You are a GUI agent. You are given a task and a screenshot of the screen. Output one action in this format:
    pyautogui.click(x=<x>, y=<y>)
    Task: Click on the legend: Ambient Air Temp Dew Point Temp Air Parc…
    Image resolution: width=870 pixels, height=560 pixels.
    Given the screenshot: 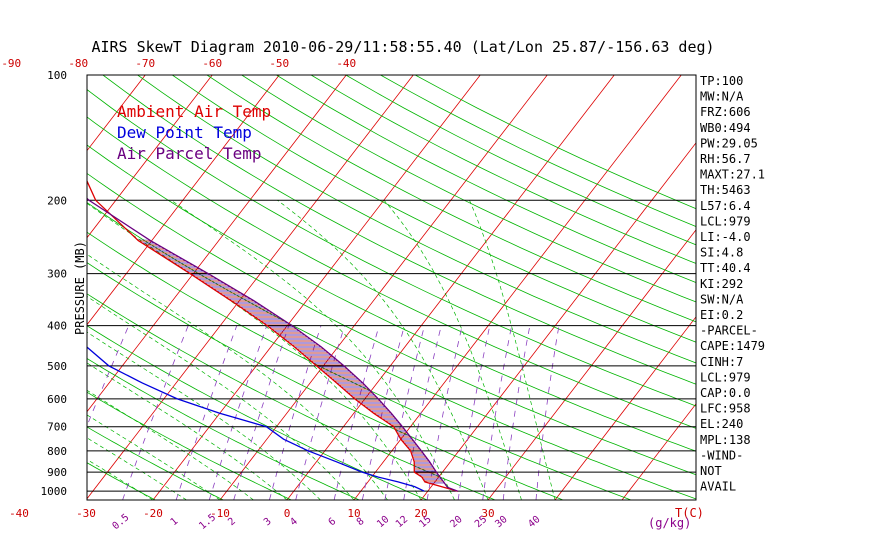 What is the action you would take?
    pyautogui.click(x=194, y=132)
    